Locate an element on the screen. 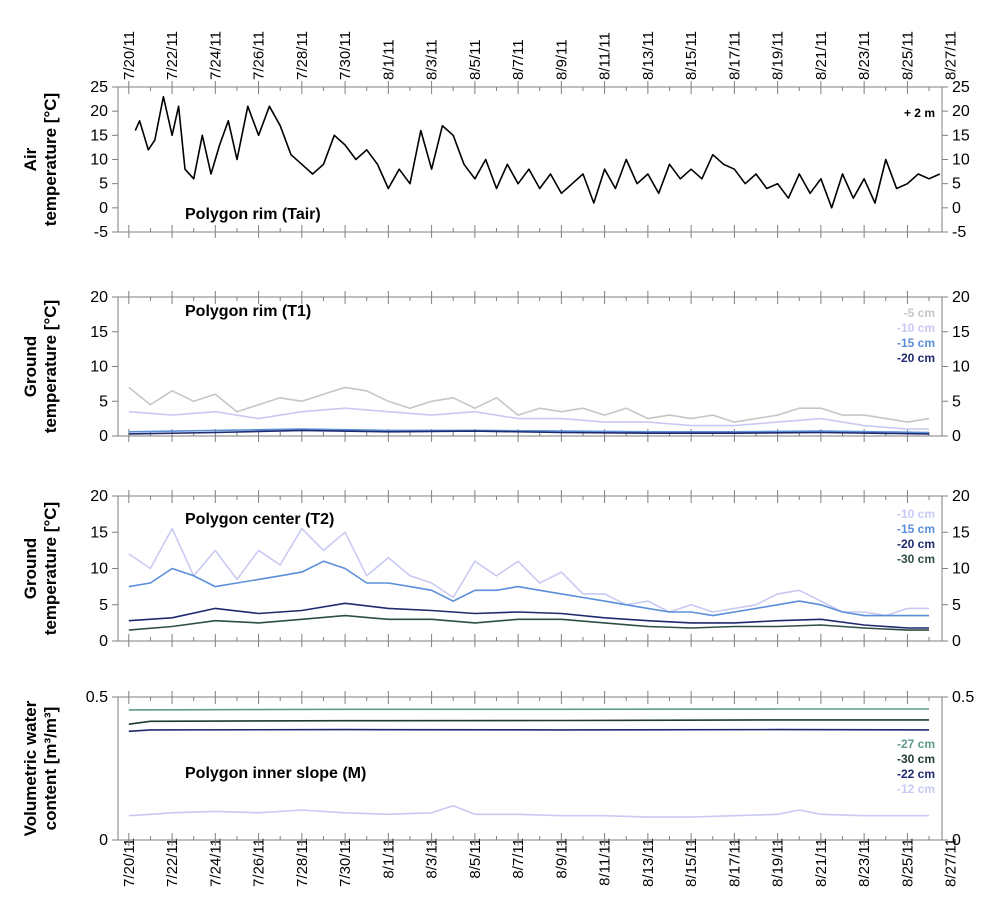 Image resolution: width=1003 pixels, height=921 pixels. top-date-label: 8/17/11 is located at coordinates (734, 55).